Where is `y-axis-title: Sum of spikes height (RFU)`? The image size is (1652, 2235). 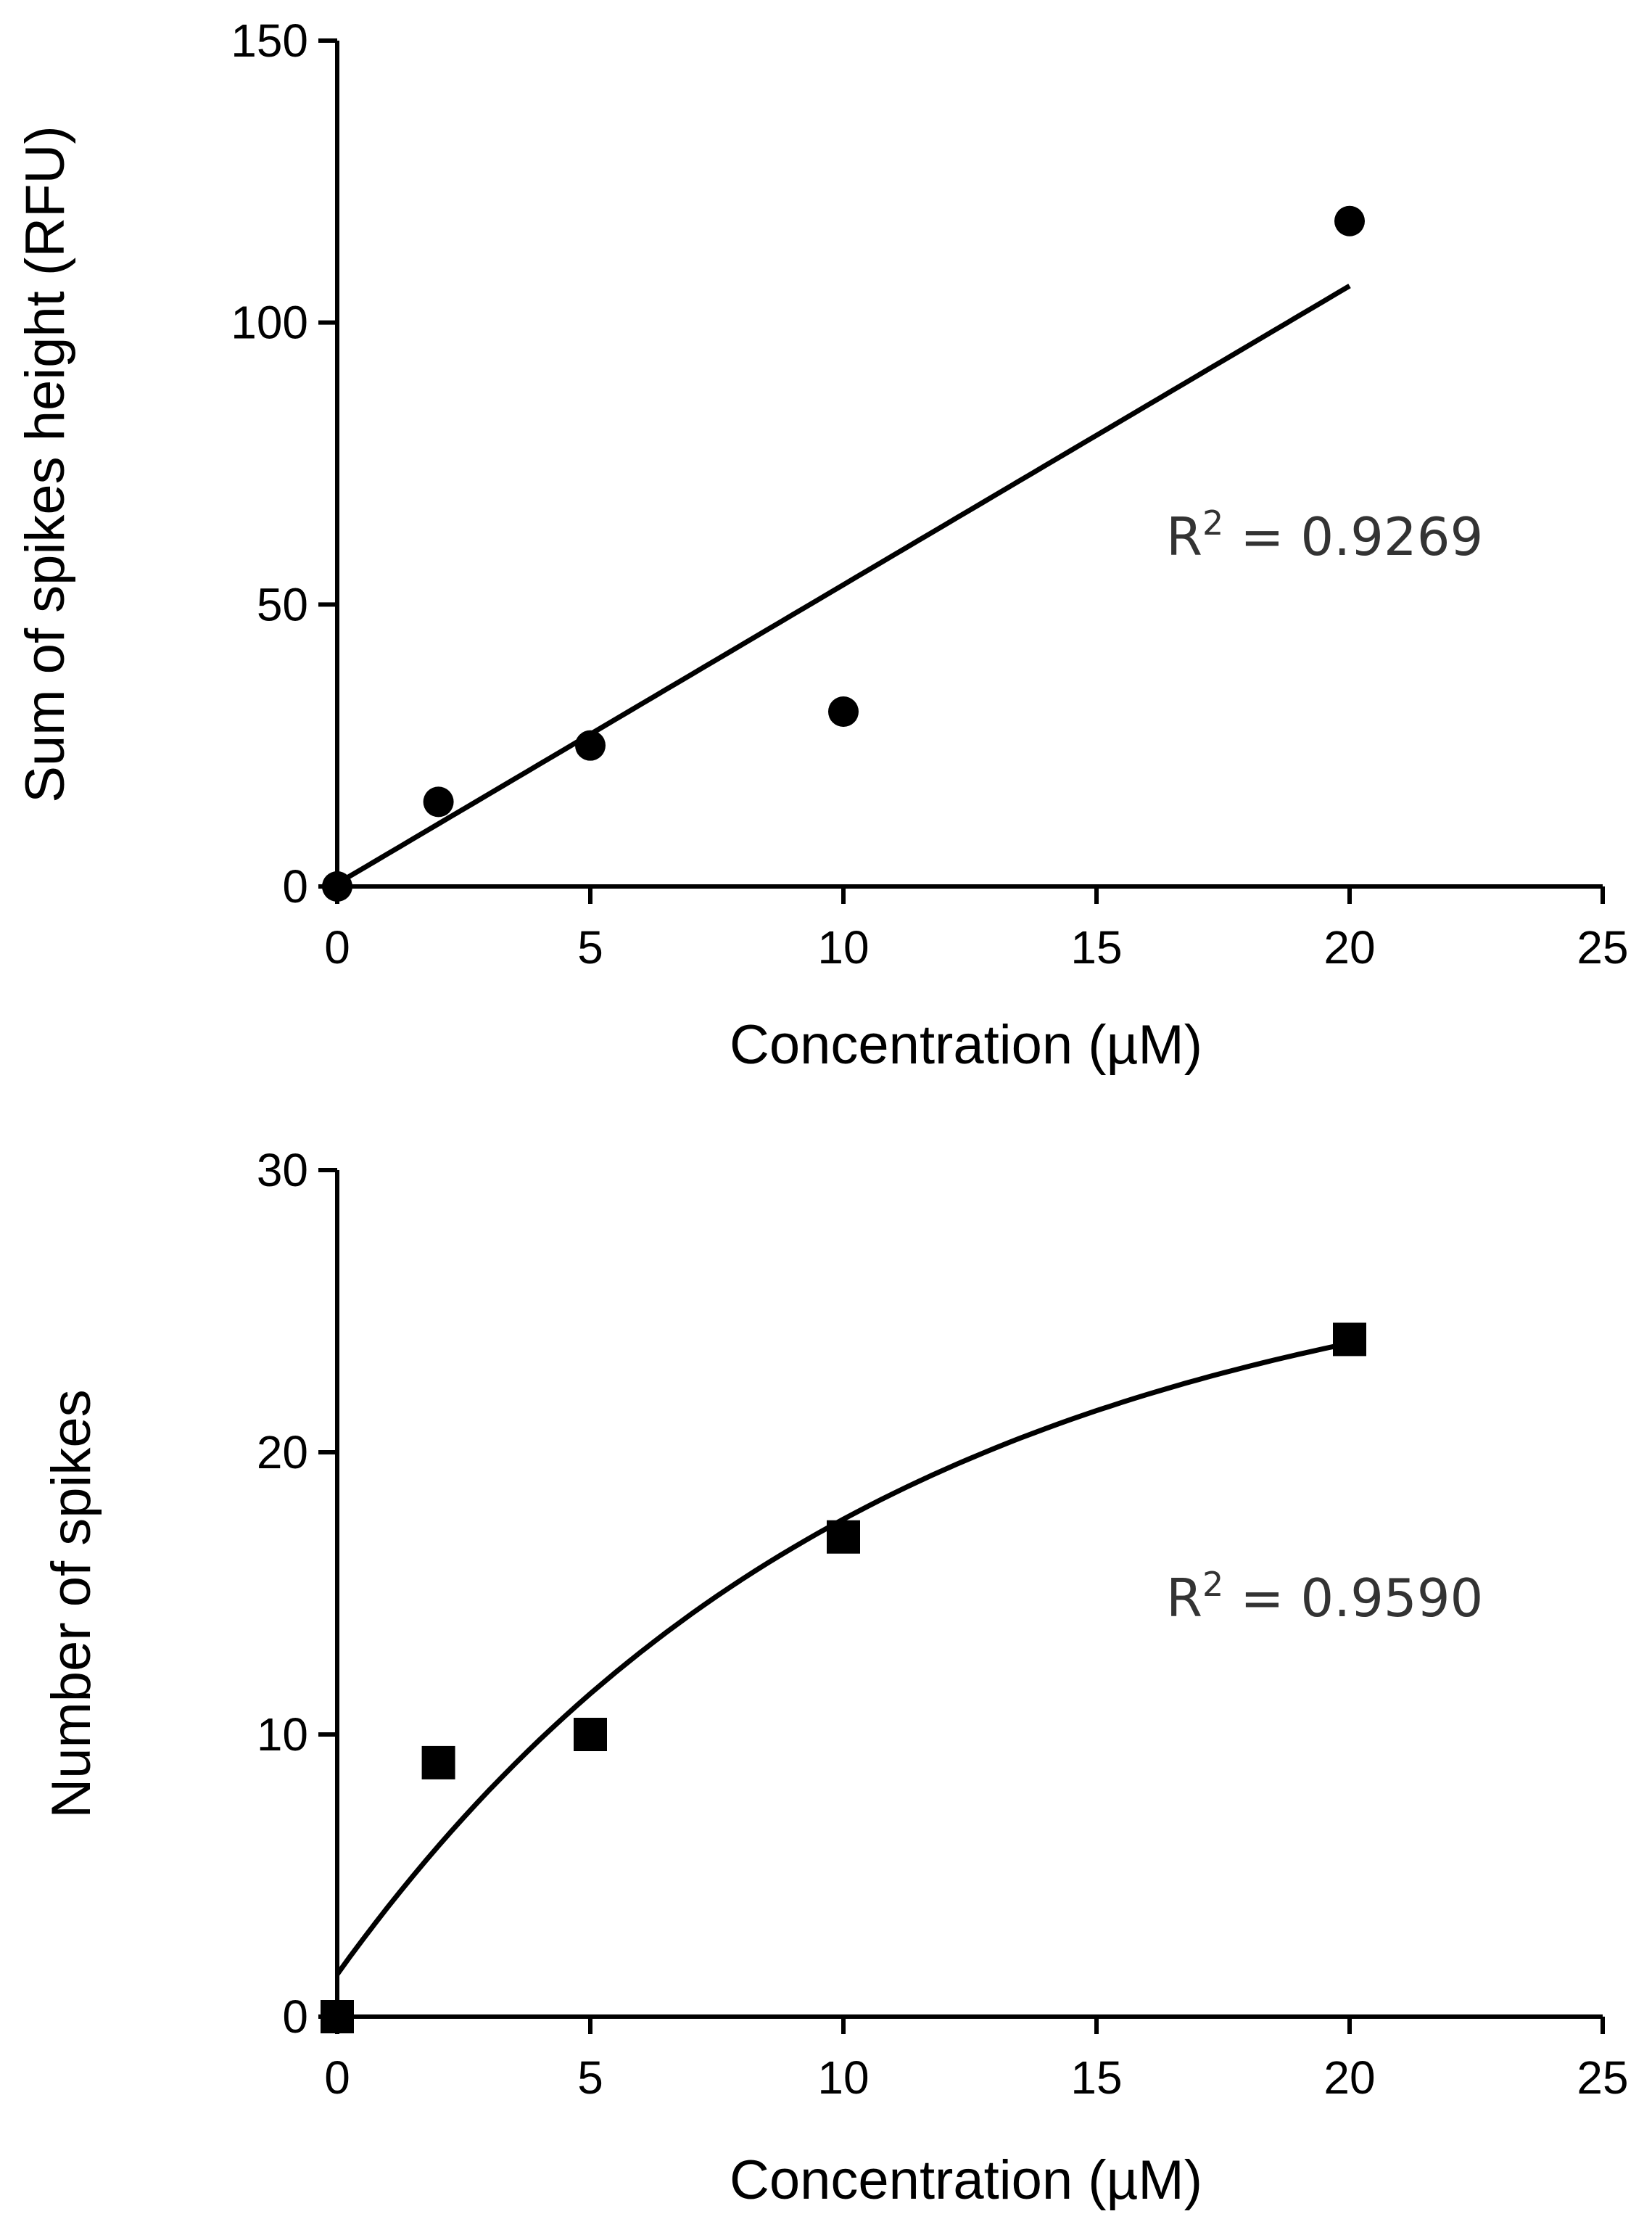 y-axis-title: Sum of spikes height (RFU) is located at coordinates (45, 464).